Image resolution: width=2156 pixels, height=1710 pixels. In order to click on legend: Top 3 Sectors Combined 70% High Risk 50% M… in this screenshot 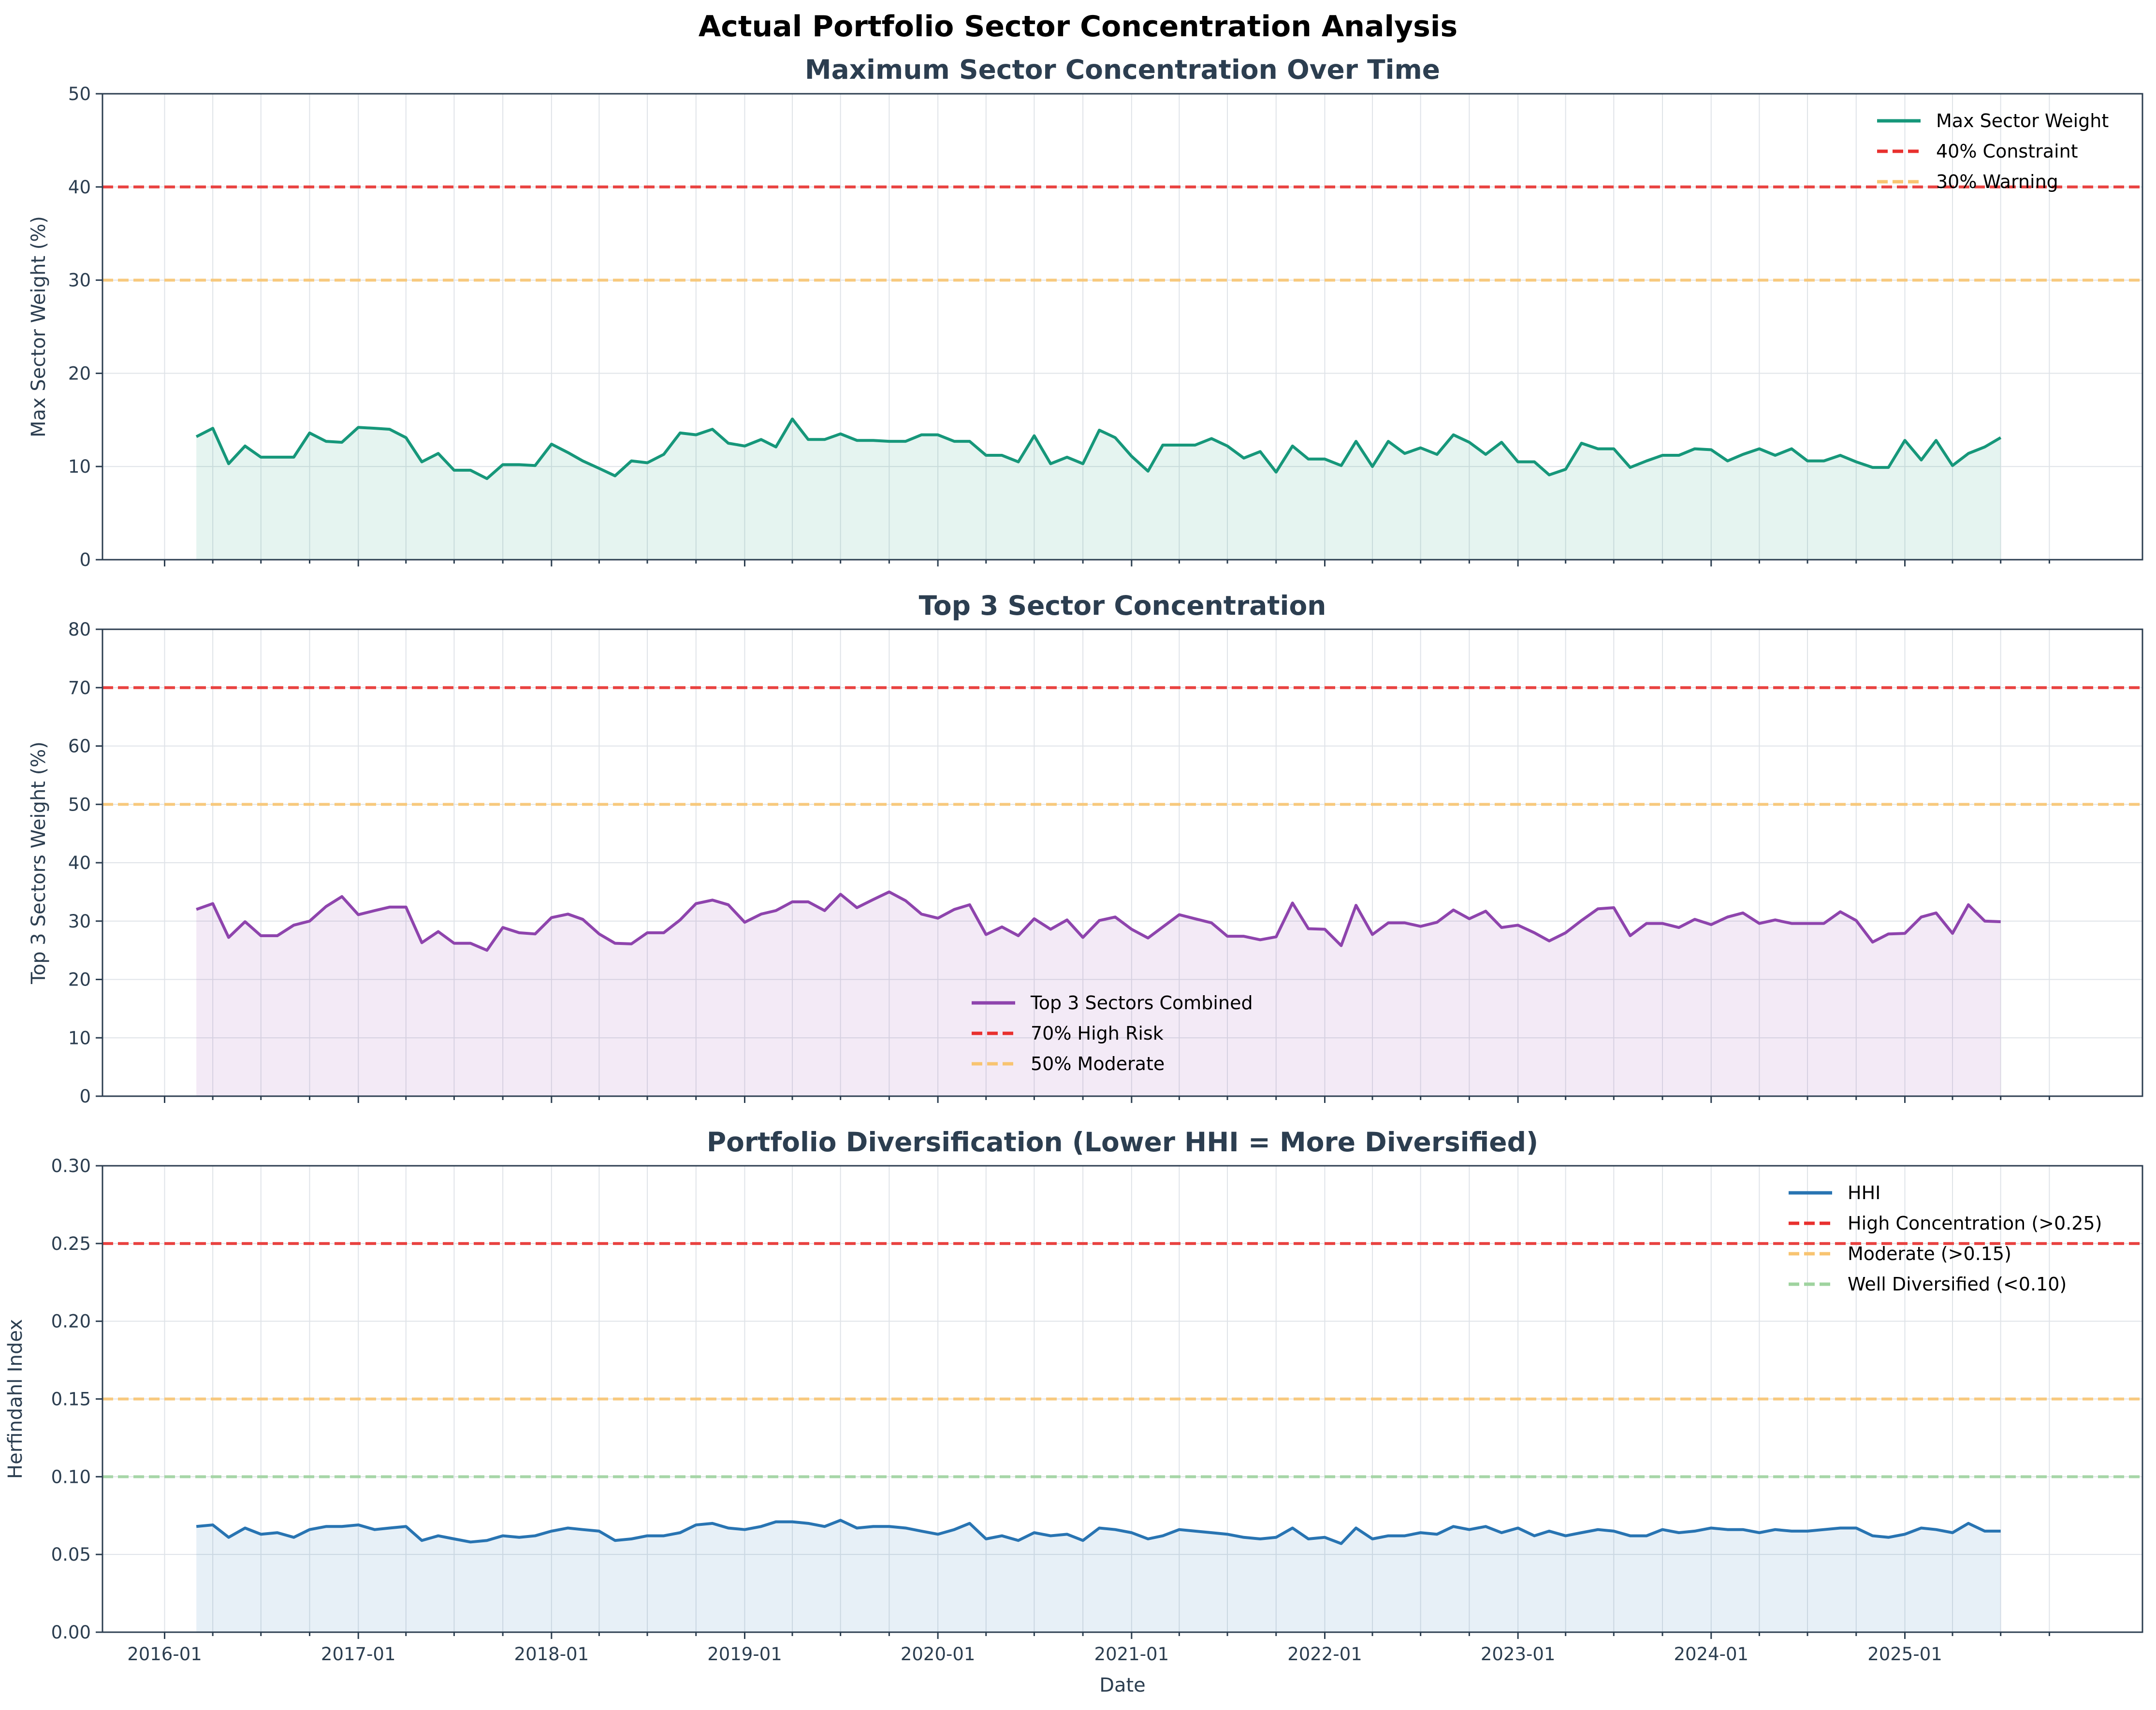, I will do `click(1112, 1033)`.